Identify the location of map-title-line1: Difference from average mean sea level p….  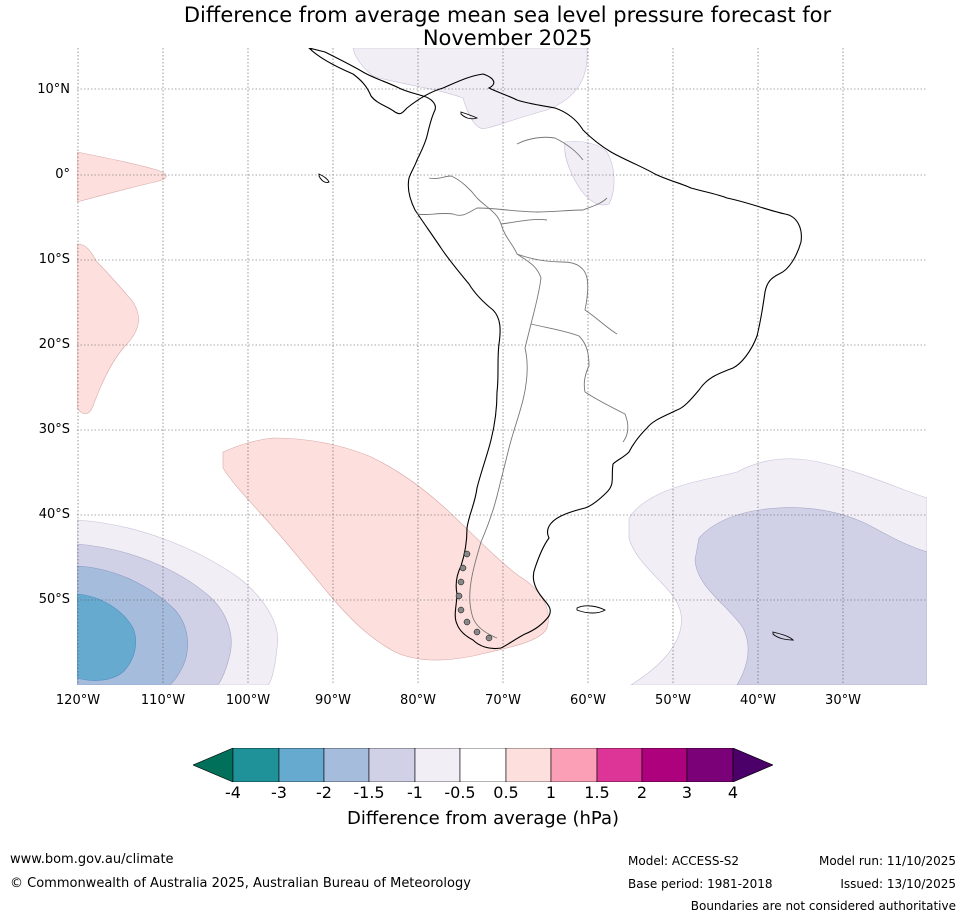
(507, 15).